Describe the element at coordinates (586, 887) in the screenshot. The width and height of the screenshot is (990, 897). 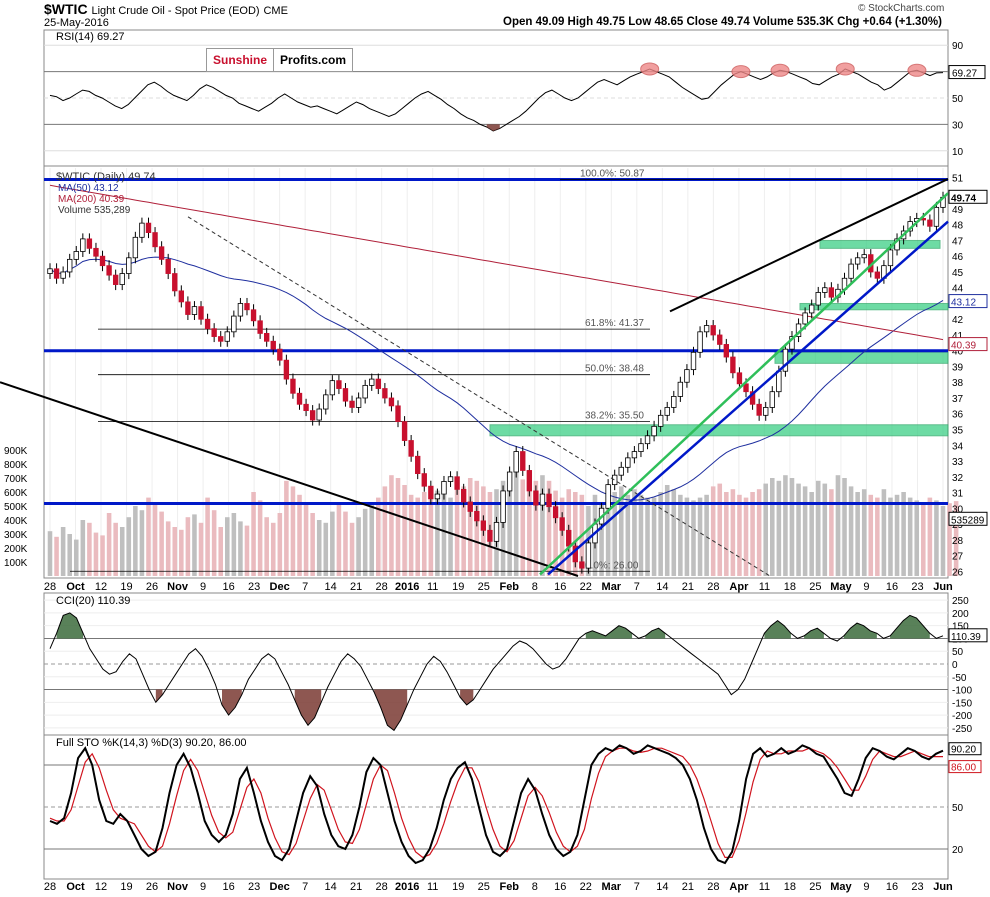
I see `sto-x-label: 22` at that location.